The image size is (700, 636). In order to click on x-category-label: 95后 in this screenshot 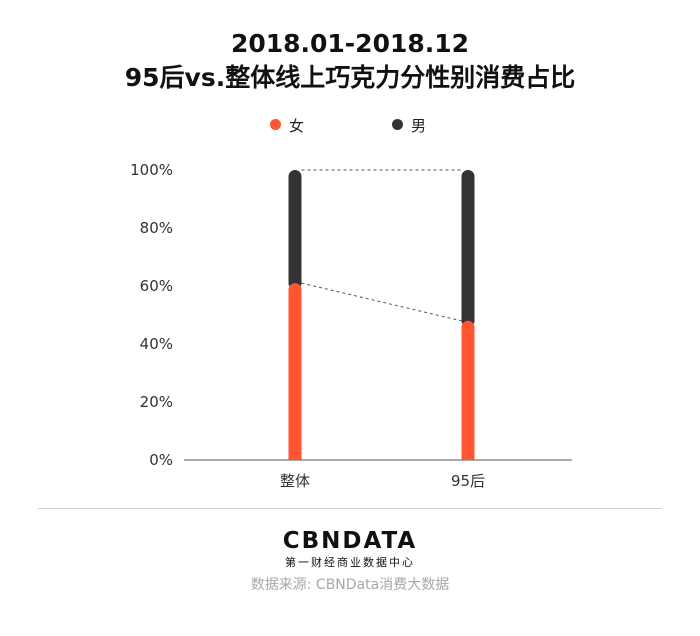, I will do `click(468, 481)`.